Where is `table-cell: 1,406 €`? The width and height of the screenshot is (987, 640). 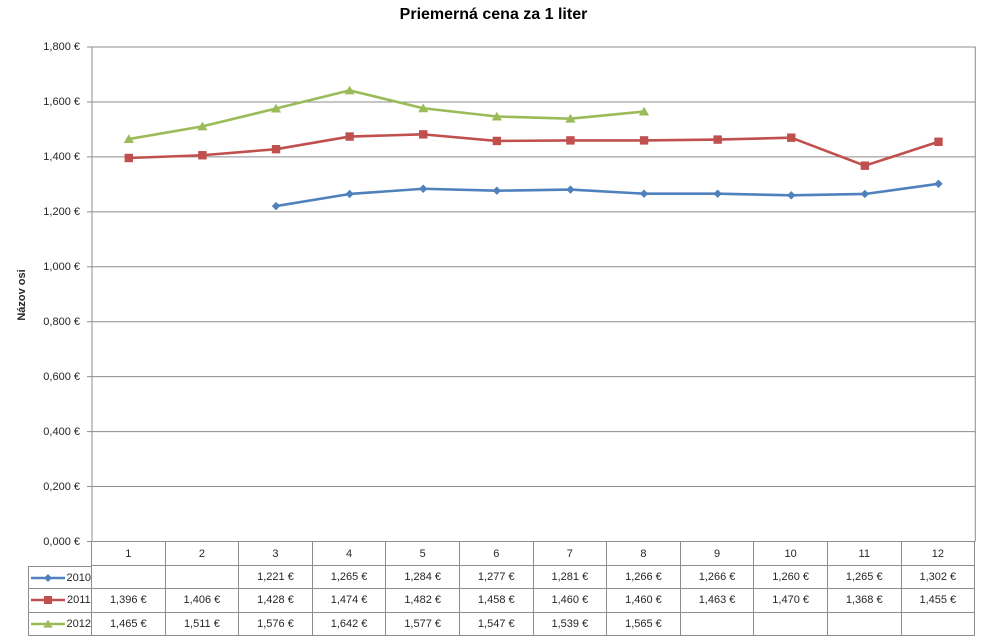 table-cell: 1,406 € is located at coordinates (202, 601).